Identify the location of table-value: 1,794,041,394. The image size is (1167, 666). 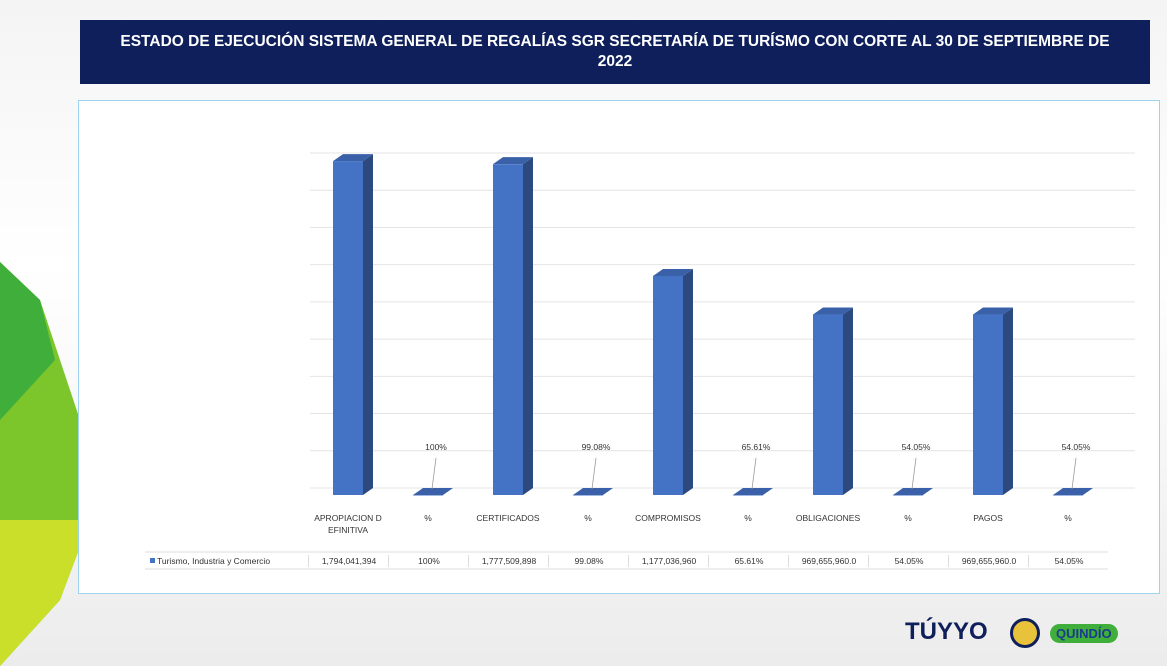
(348, 561).